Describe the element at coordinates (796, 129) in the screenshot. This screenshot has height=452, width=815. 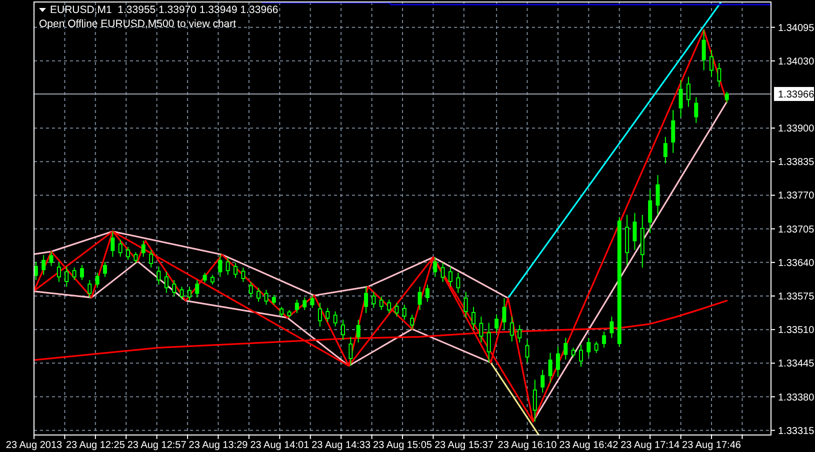
I see `y-tick-label: 1.33900` at that location.